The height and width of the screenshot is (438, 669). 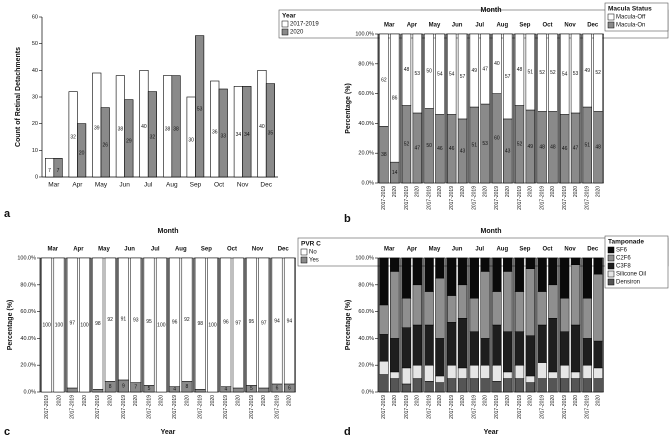 What do you see at coordinates (277, 388) in the screenshot?
I see `data-label: 6` at bounding box center [277, 388].